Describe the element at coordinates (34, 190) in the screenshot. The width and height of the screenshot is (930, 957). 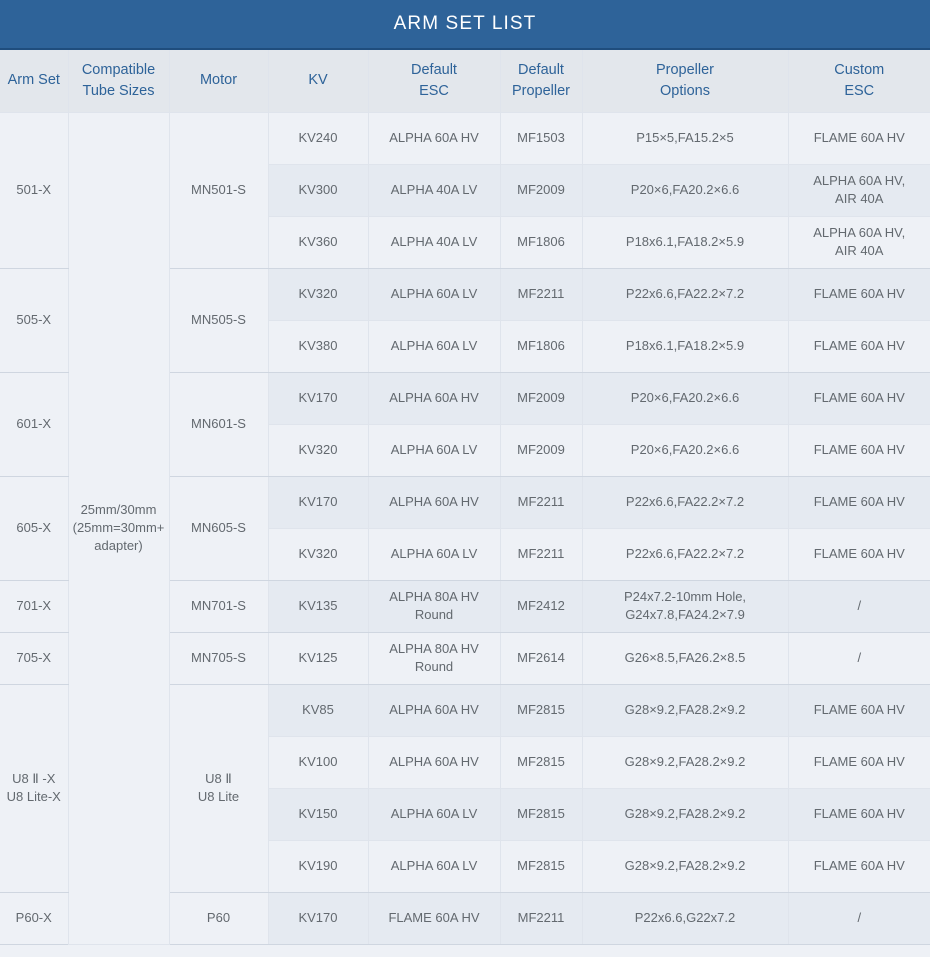
I see `cell-arm-set: 501-X` at that location.